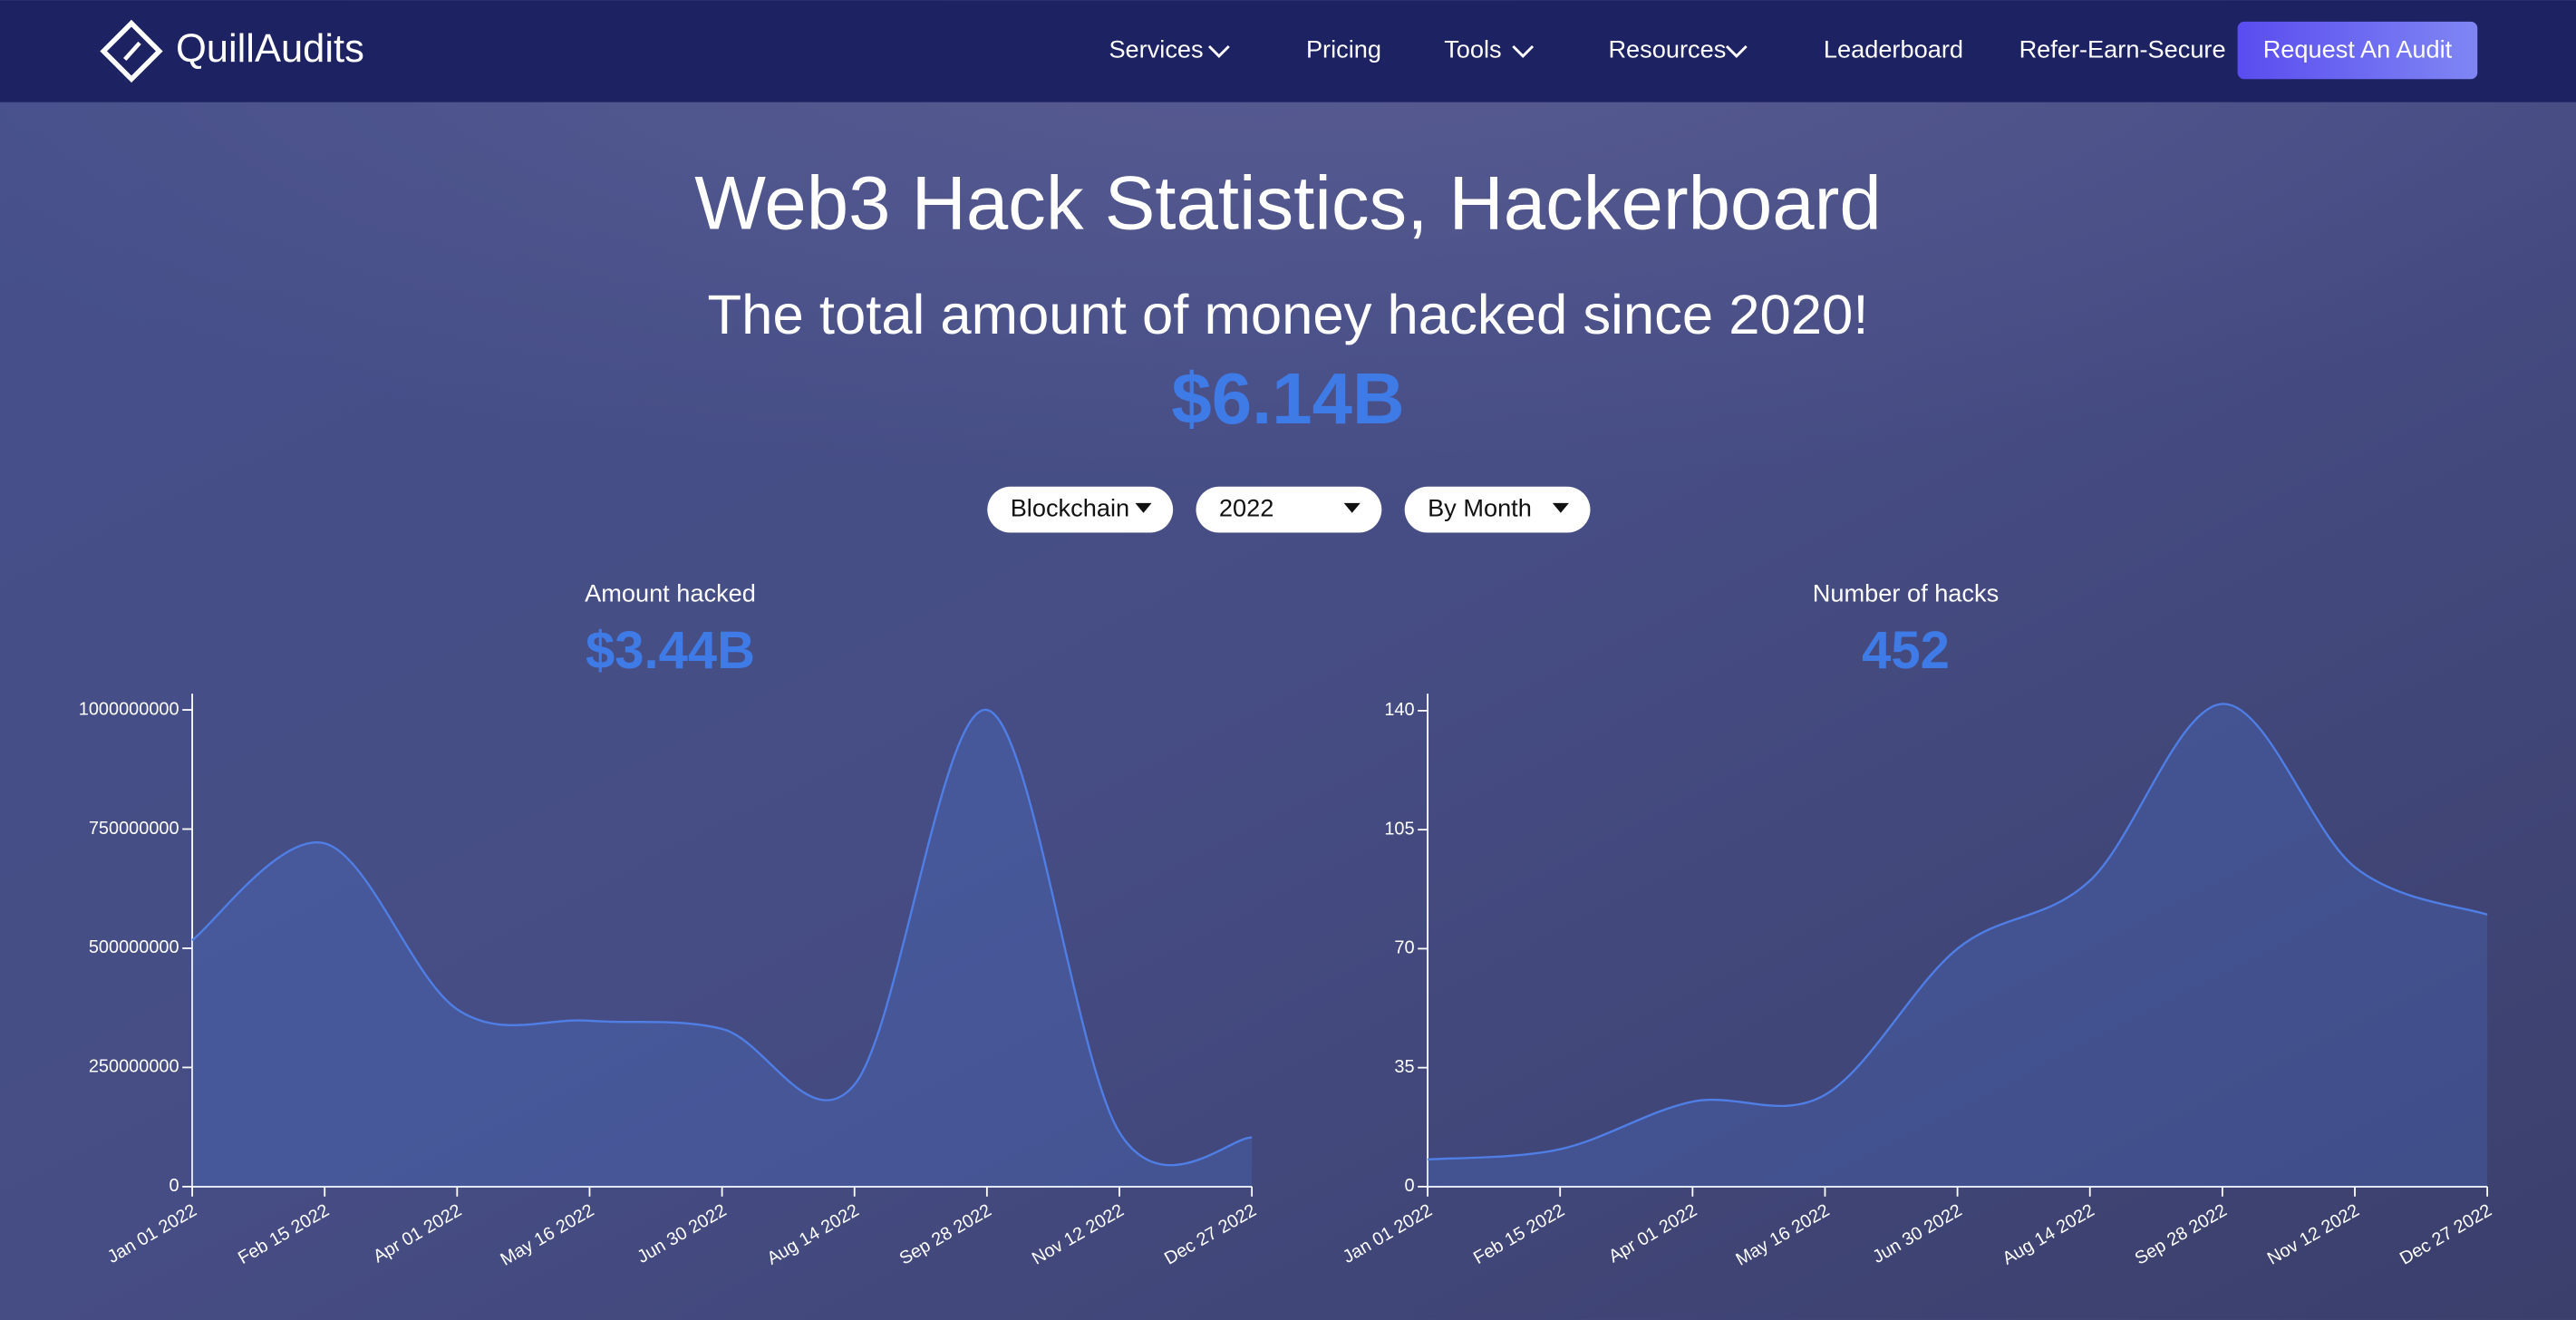 The width and height of the screenshot is (2576, 1320). I want to click on nav-link: Tools, so click(1472, 49).